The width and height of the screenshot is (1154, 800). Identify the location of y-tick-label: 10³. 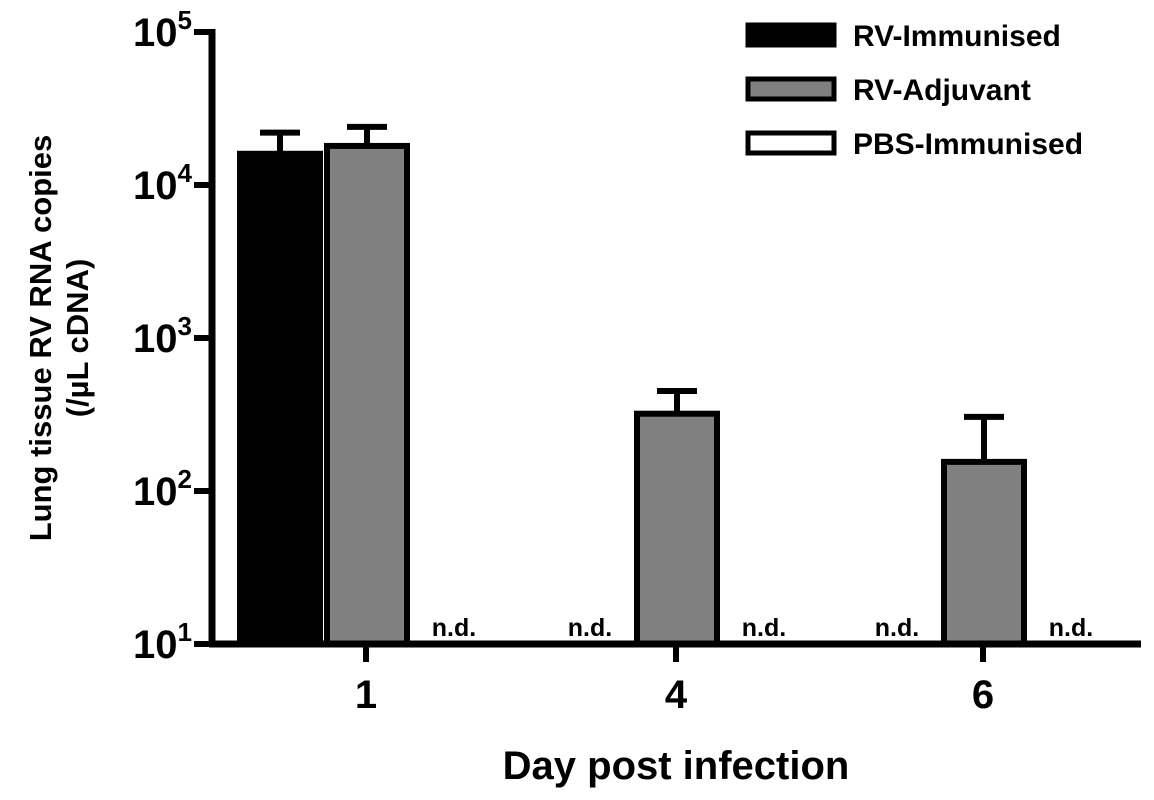
(162, 336).